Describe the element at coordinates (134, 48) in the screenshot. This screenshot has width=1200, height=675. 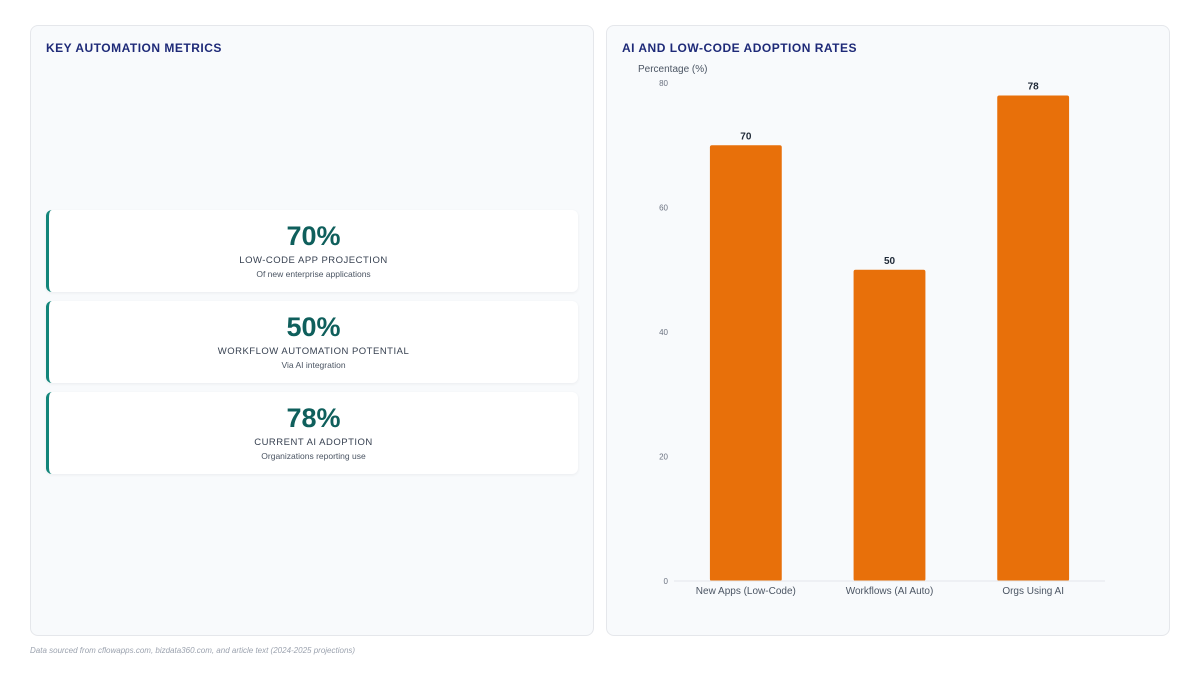
I see `key-metrics-title: KEY AUTOMATION METRICS` at that location.